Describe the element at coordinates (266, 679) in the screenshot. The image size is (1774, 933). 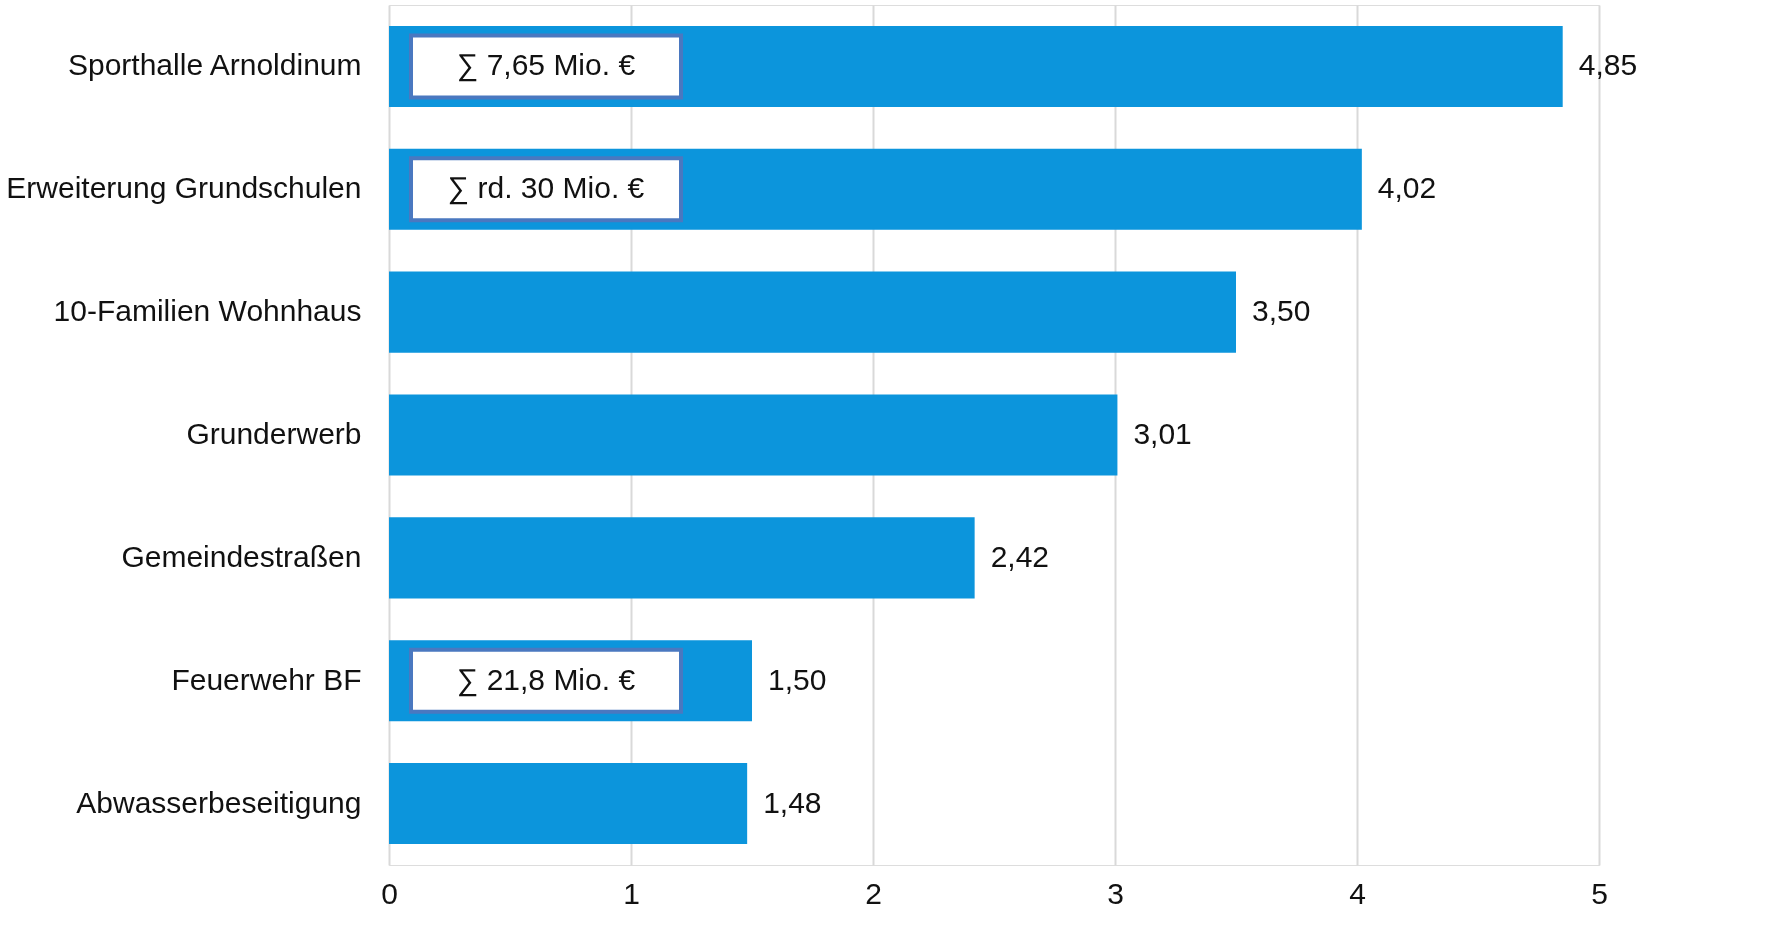
I see `y-tick-label: Feuerwehr BF` at that location.